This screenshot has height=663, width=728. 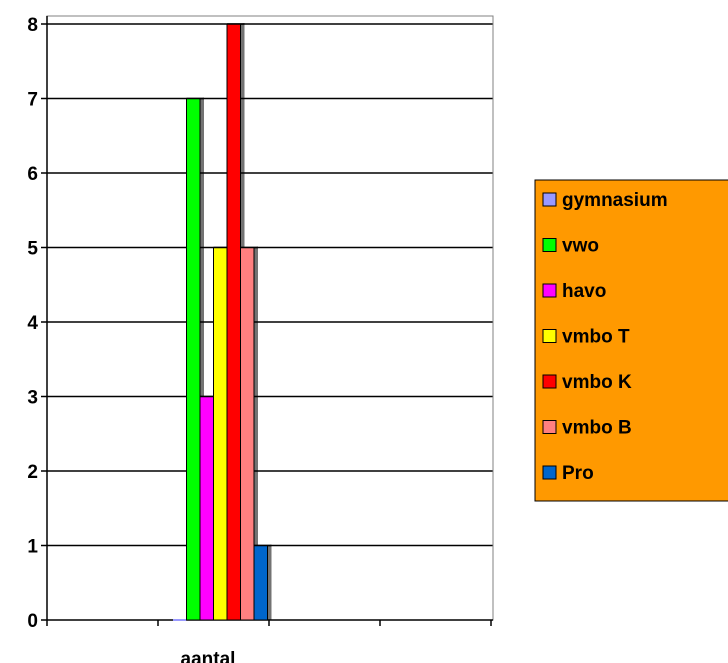 I want to click on x-category-label: aantal, so click(x=208, y=656).